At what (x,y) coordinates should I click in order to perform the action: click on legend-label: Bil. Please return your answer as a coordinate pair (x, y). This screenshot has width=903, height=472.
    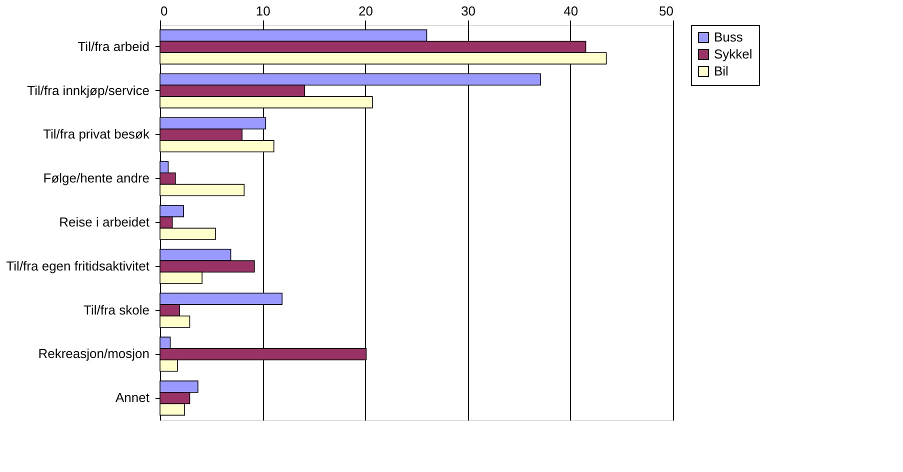
    Looking at the image, I should click on (721, 71).